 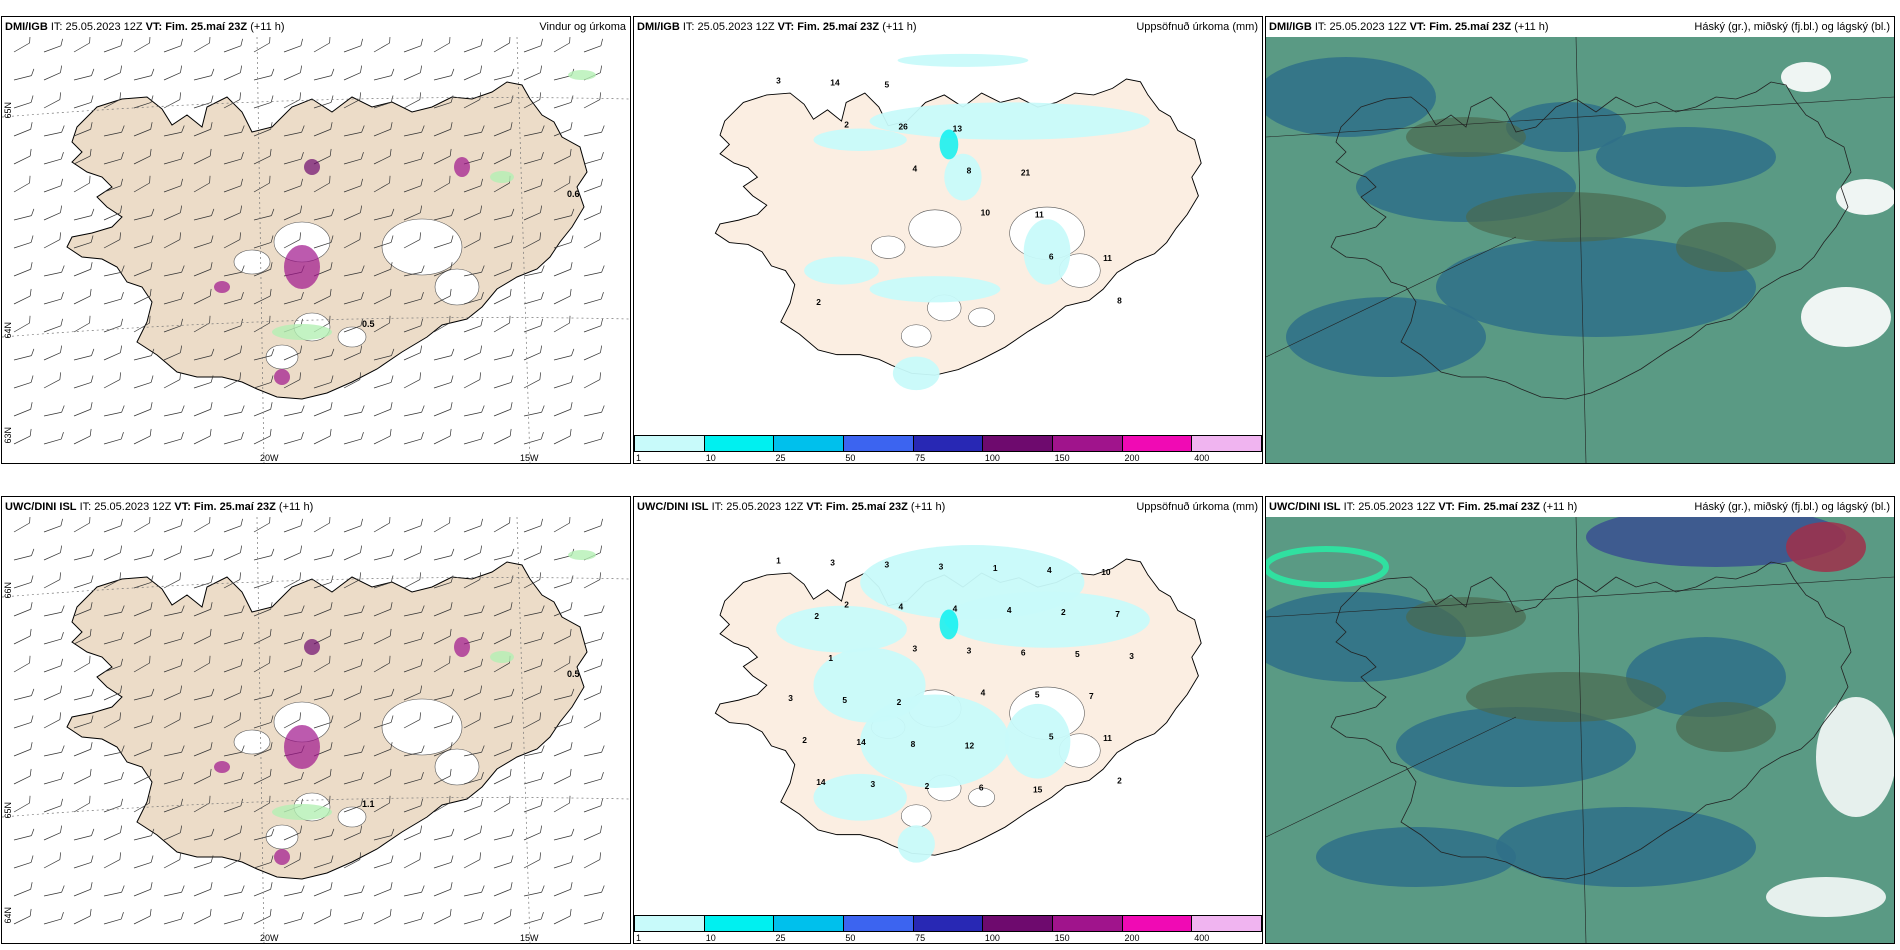 What do you see at coordinates (778, 561) in the screenshot?
I see `precip-amount-label: 1` at bounding box center [778, 561].